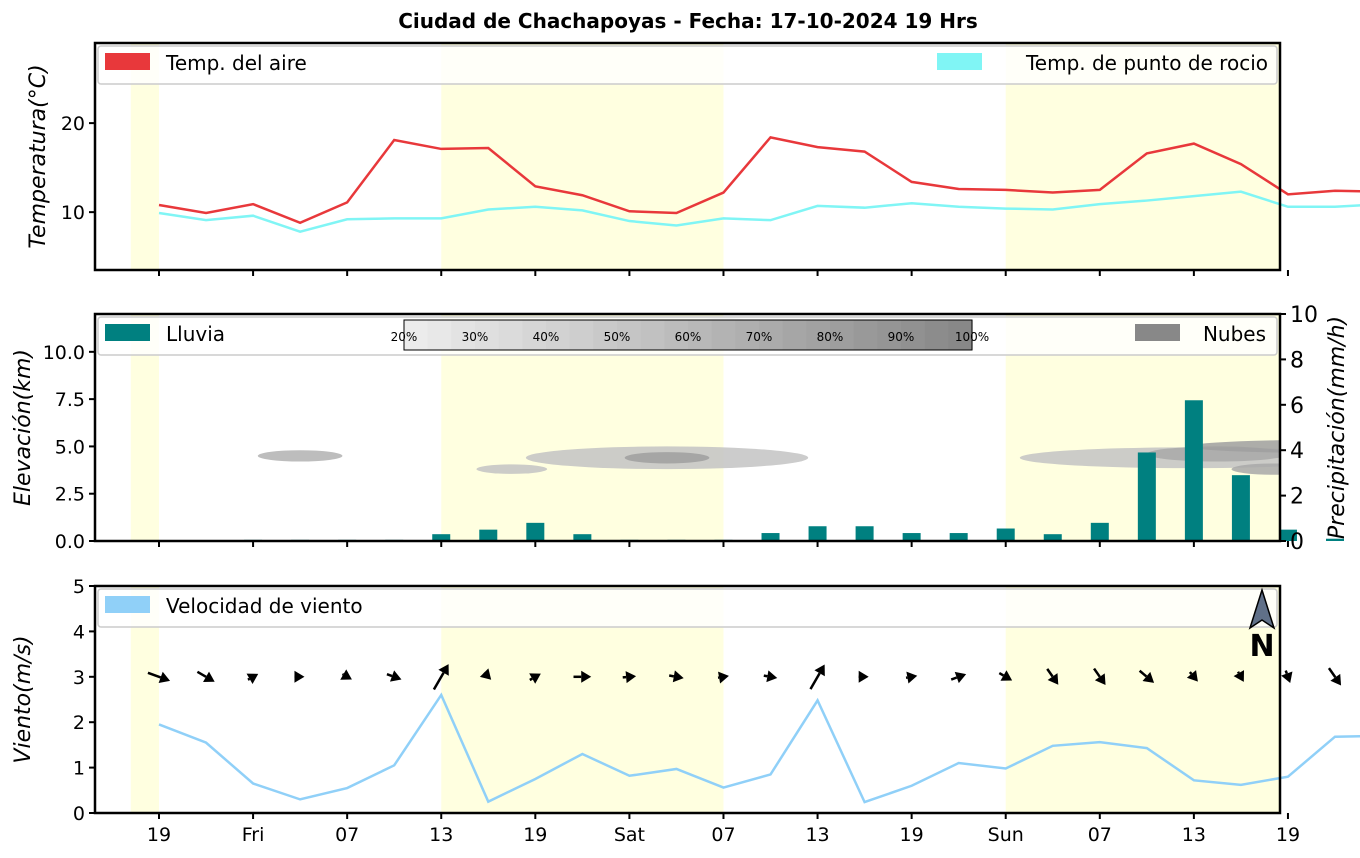 This screenshot has height=858, width=1360. I want to click on y-tick-label: 2.5, so click(70, 495).